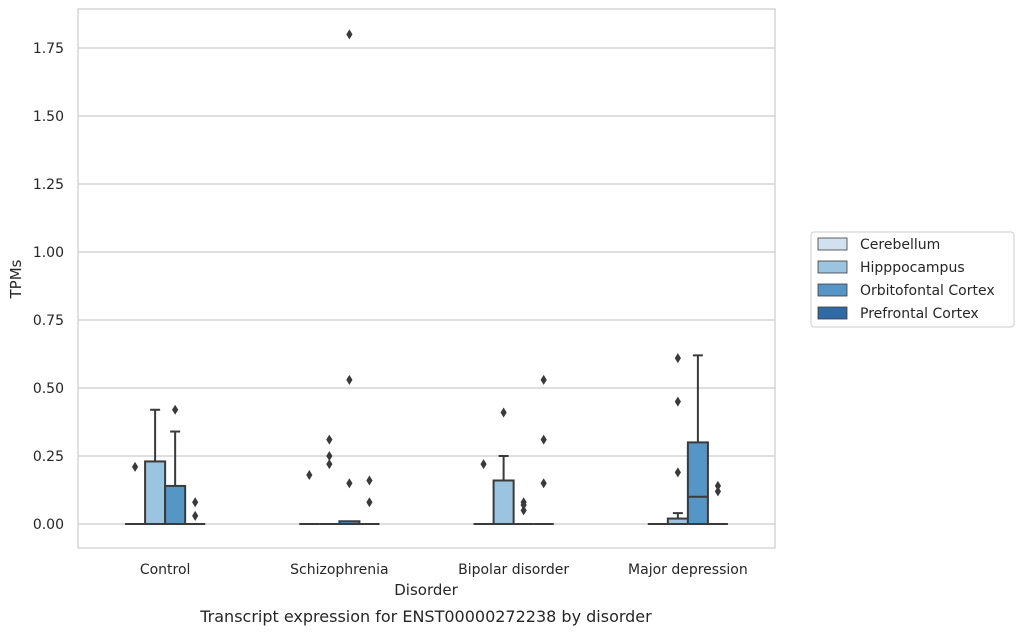 This screenshot has width=1023, height=634. I want to click on y-tick-label: 1.00, so click(48, 253).